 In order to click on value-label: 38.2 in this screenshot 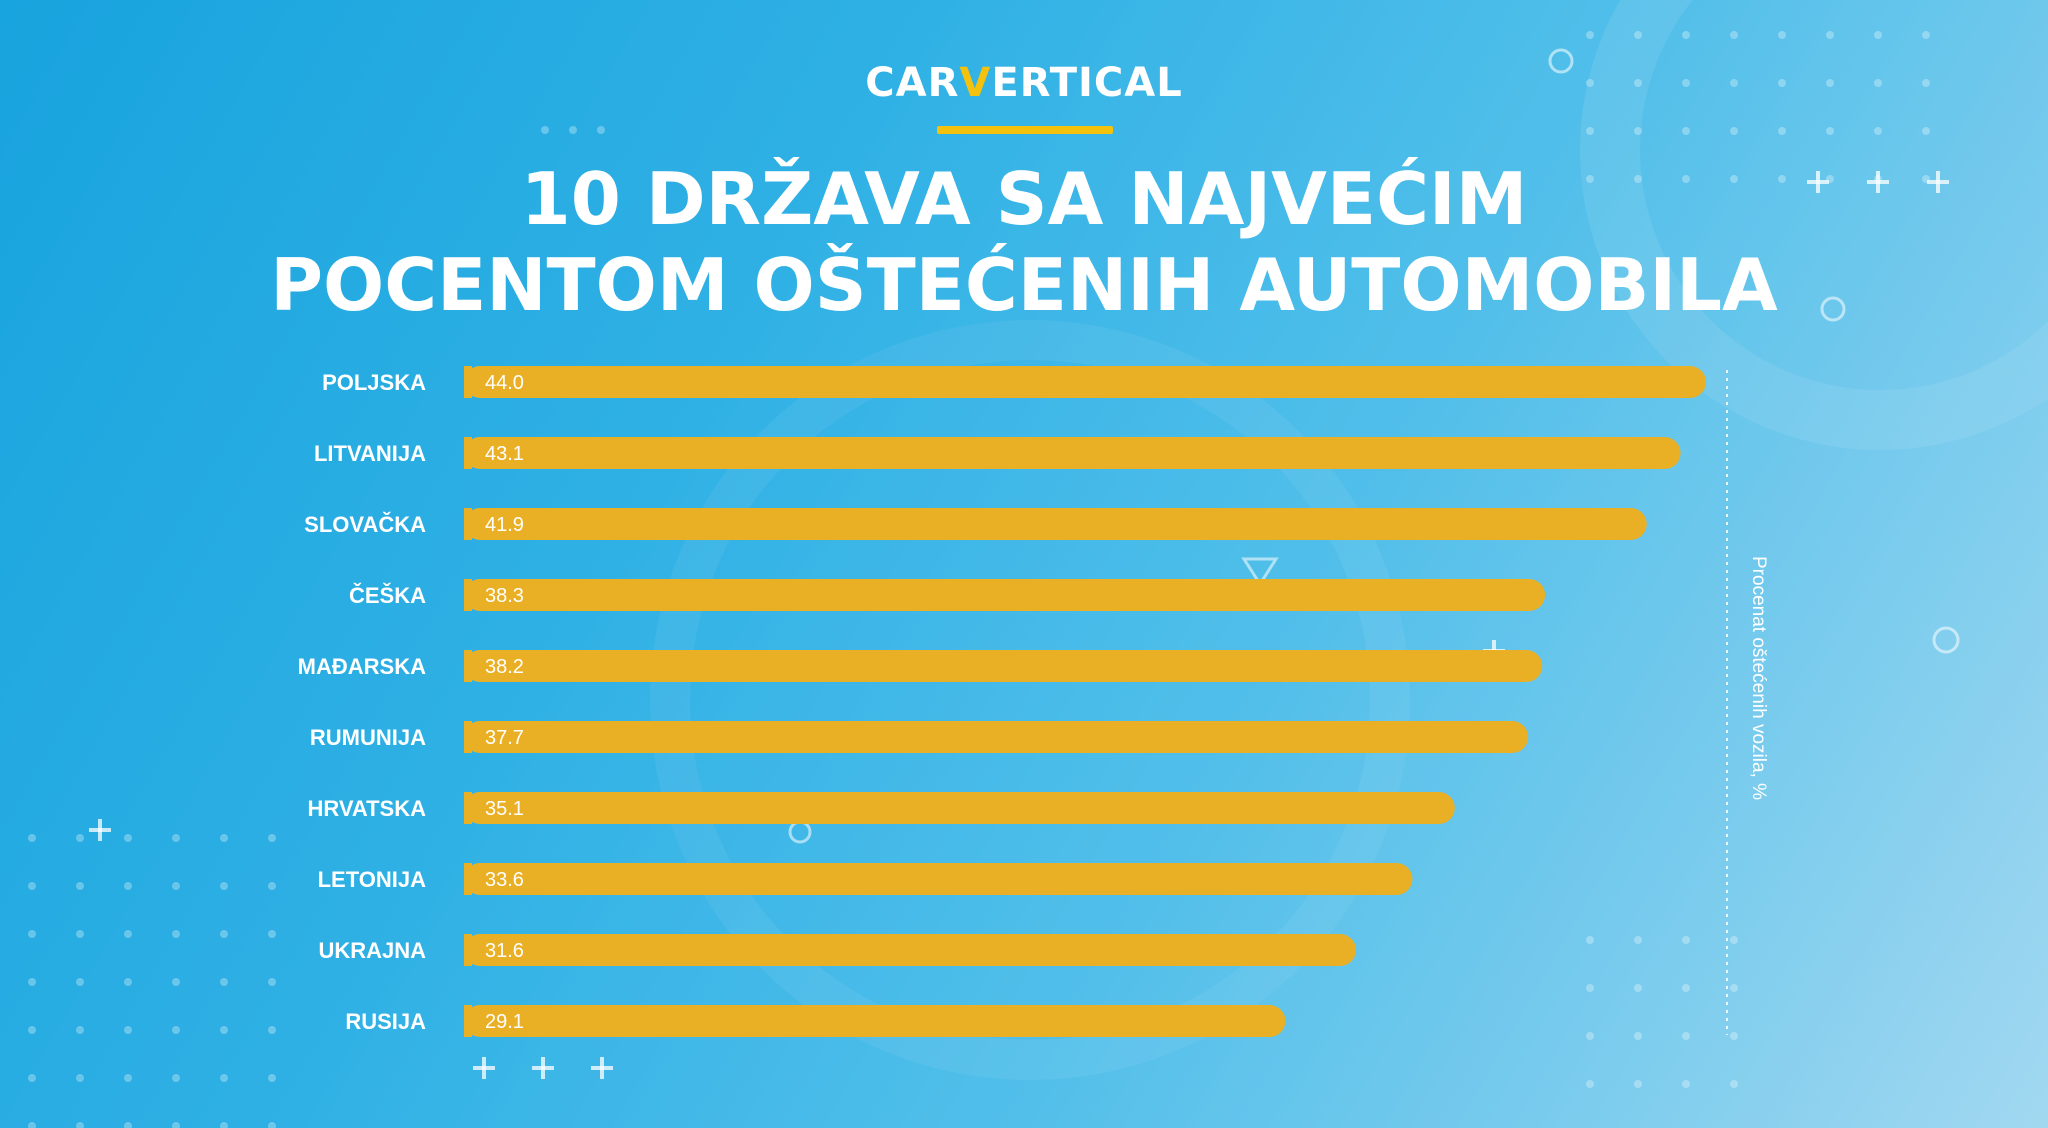, I will do `click(504, 667)`.